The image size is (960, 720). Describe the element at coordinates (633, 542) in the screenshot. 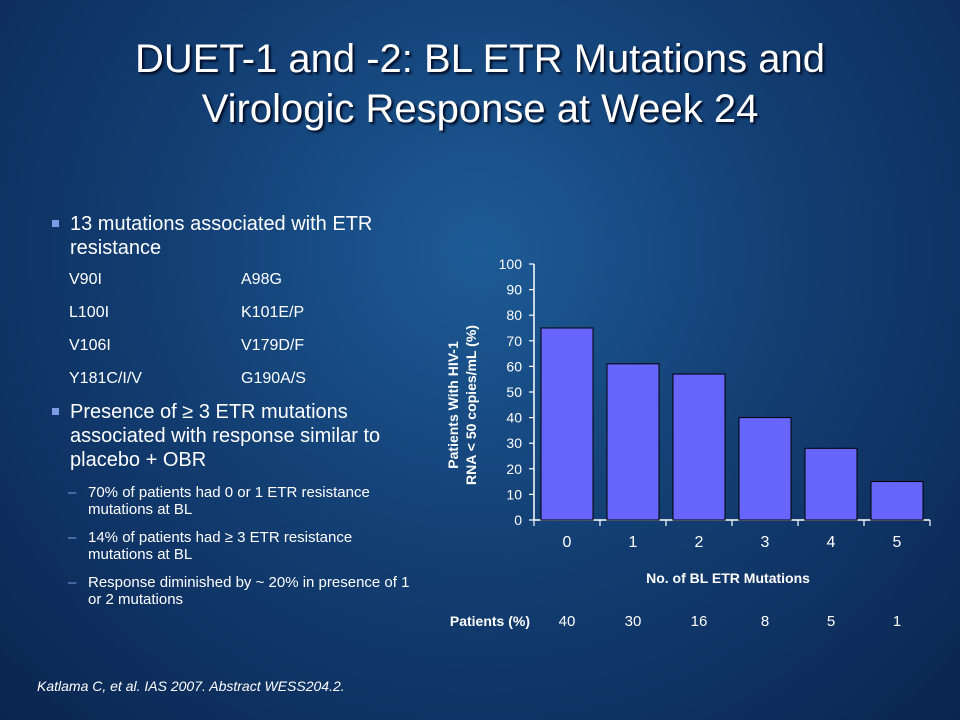

I see `x-tick-label: 1` at that location.